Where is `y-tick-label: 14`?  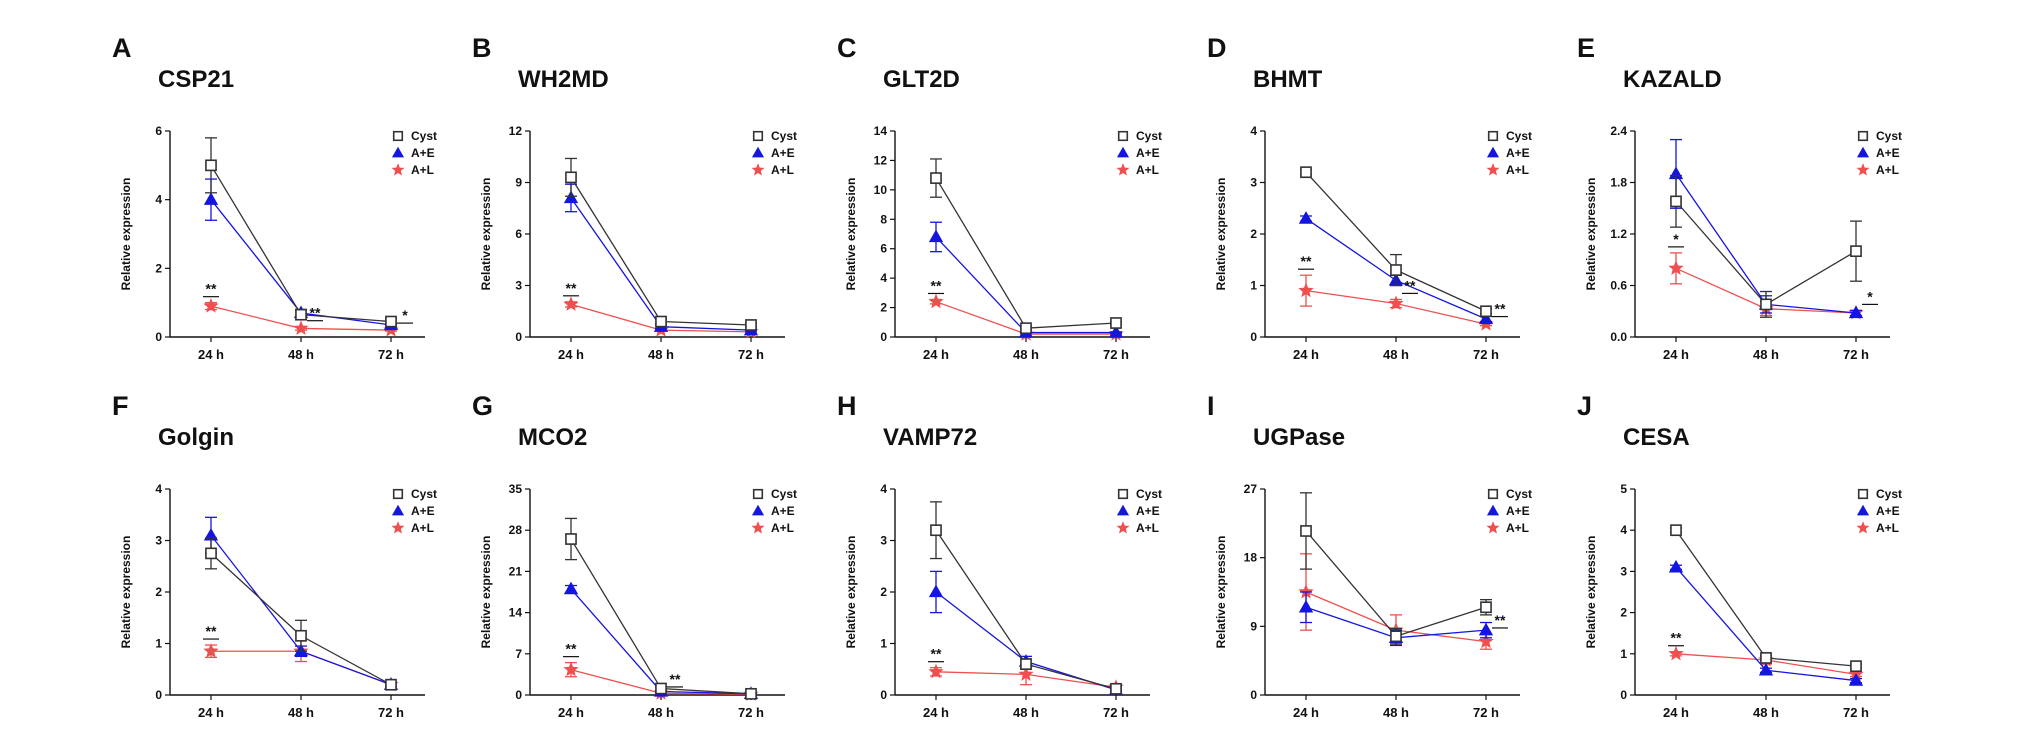 y-tick-label: 14 is located at coordinates (881, 131).